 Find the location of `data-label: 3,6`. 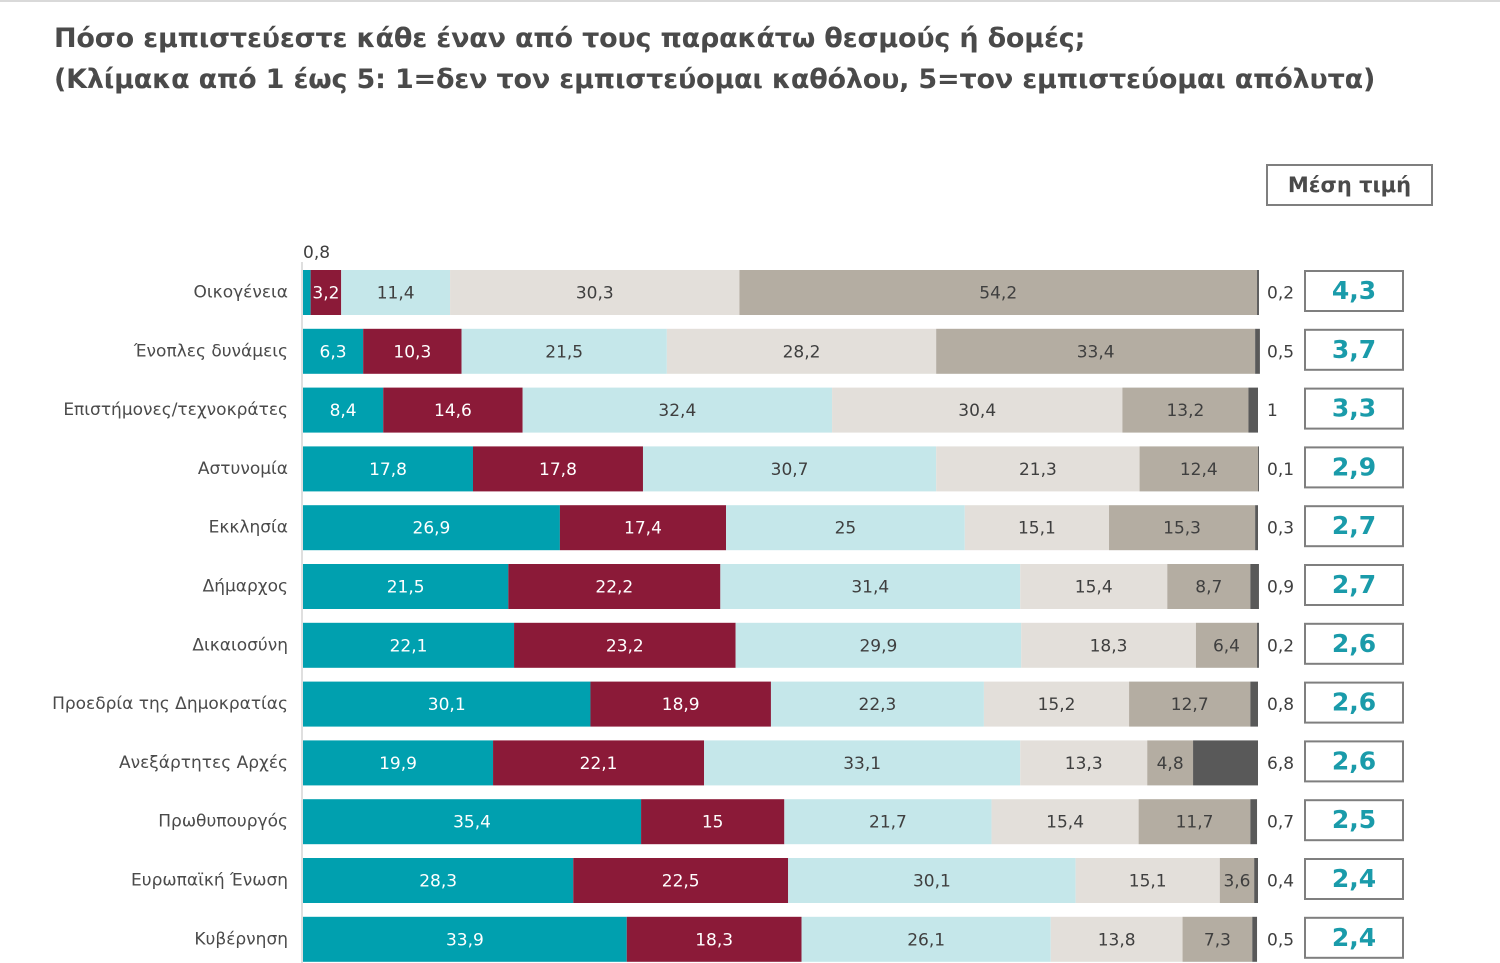

data-label: 3,6 is located at coordinates (1236, 882).